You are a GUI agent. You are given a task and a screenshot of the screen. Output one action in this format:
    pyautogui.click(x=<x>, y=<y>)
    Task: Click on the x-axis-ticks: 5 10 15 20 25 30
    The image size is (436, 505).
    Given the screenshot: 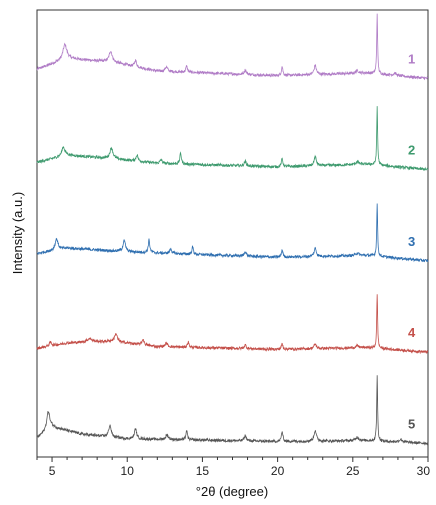 What is the action you would take?
    pyautogui.click(x=233, y=467)
    